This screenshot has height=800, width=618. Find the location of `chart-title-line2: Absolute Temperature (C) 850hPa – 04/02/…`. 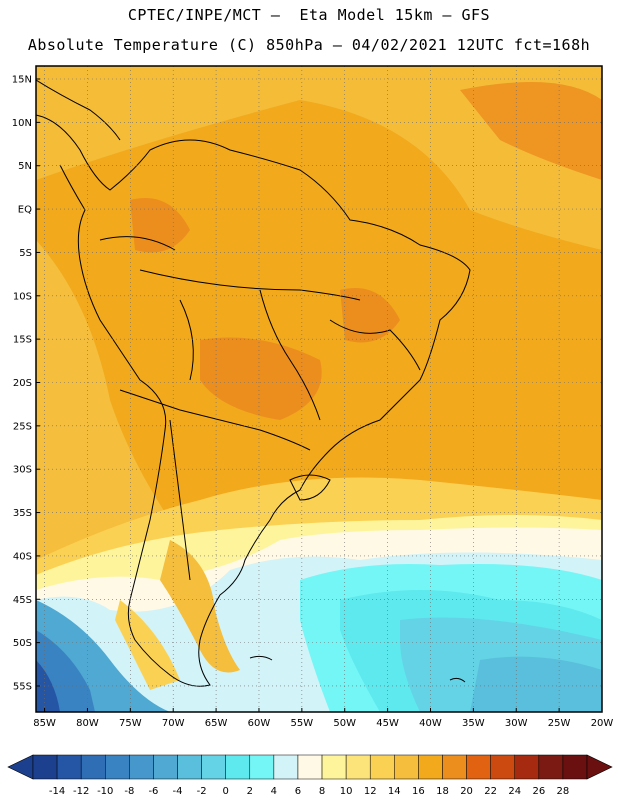

chart-title-line2: Absolute Temperature (C) 850hPa – 04/02/… is located at coordinates (309, 45).